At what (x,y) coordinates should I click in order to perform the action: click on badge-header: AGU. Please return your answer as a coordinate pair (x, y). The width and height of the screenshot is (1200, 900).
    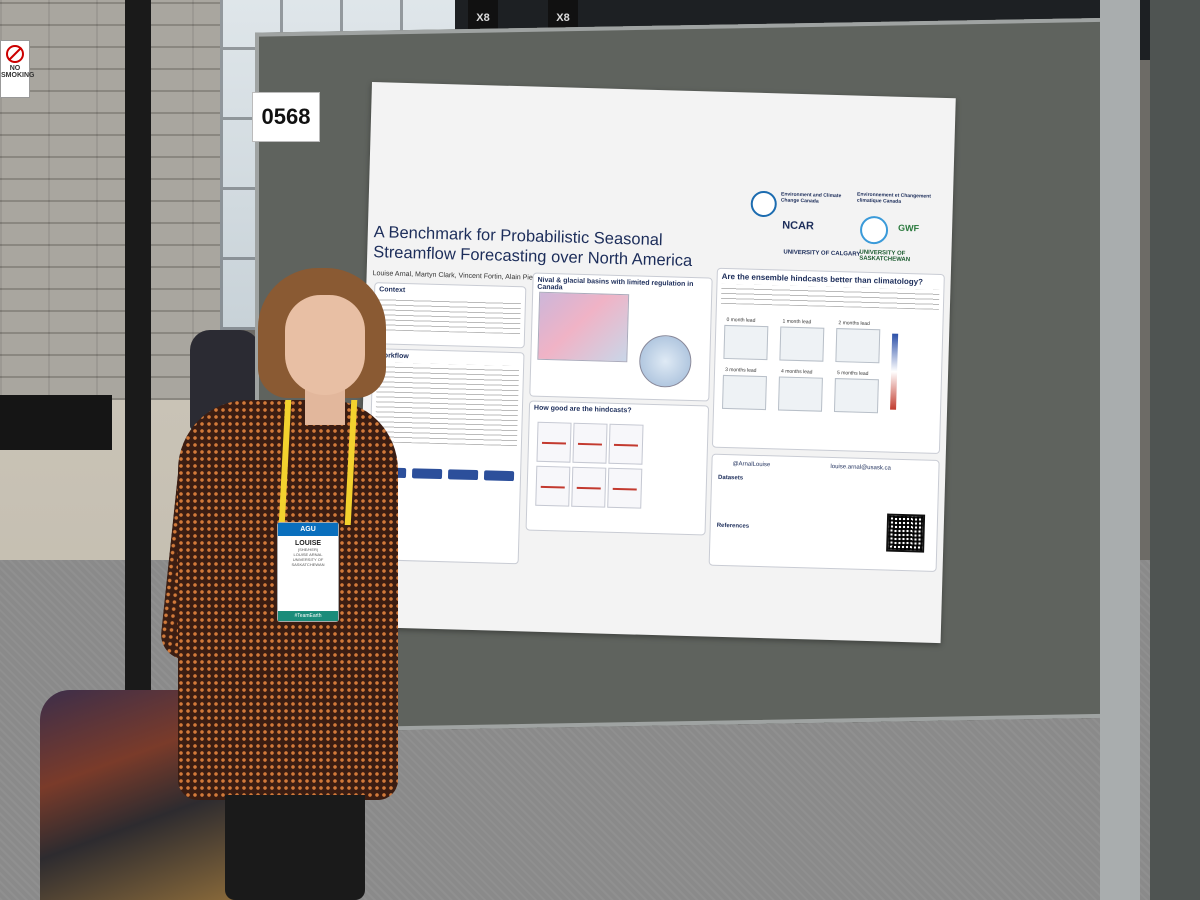
    Looking at the image, I should click on (308, 529).